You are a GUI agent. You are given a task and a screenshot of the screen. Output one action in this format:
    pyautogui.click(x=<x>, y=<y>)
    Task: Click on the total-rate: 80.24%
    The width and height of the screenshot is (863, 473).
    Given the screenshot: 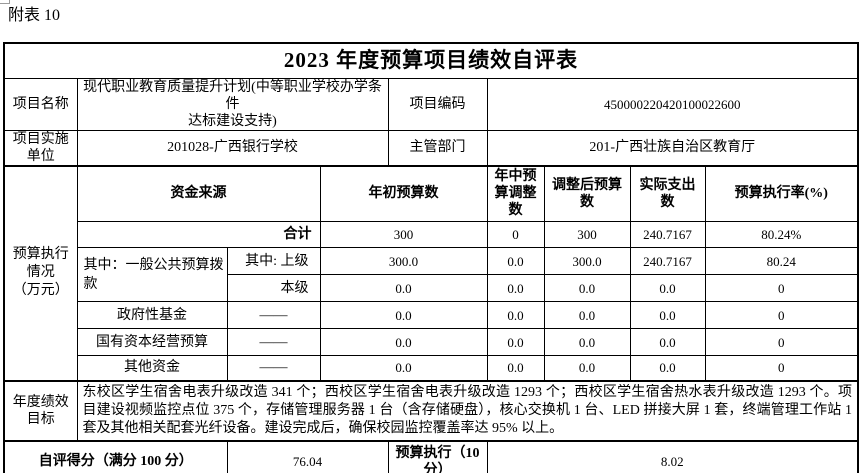 What is the action you would take?
    pyautogui.click(x=781, y=234)
    